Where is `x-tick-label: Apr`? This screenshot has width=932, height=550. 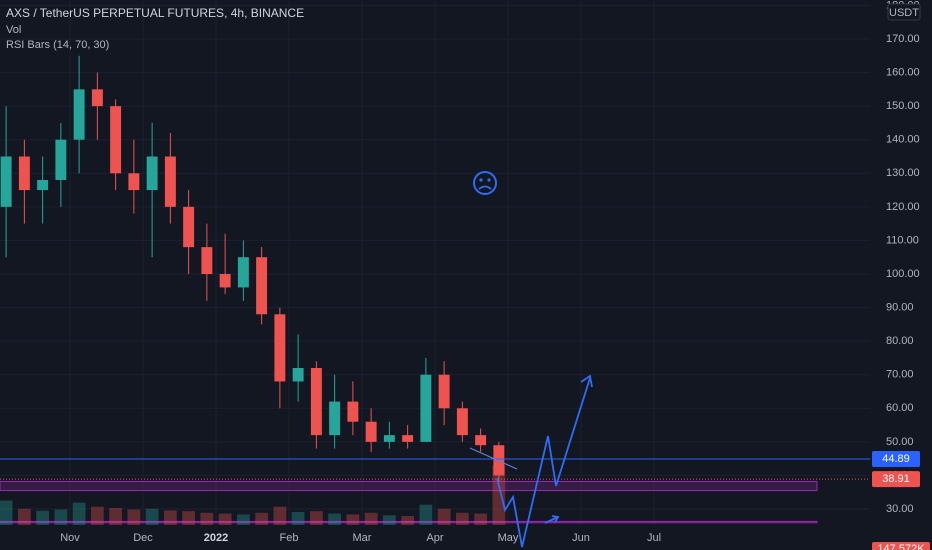 x-tick-label: Apr is located at coordinates (434, 538).